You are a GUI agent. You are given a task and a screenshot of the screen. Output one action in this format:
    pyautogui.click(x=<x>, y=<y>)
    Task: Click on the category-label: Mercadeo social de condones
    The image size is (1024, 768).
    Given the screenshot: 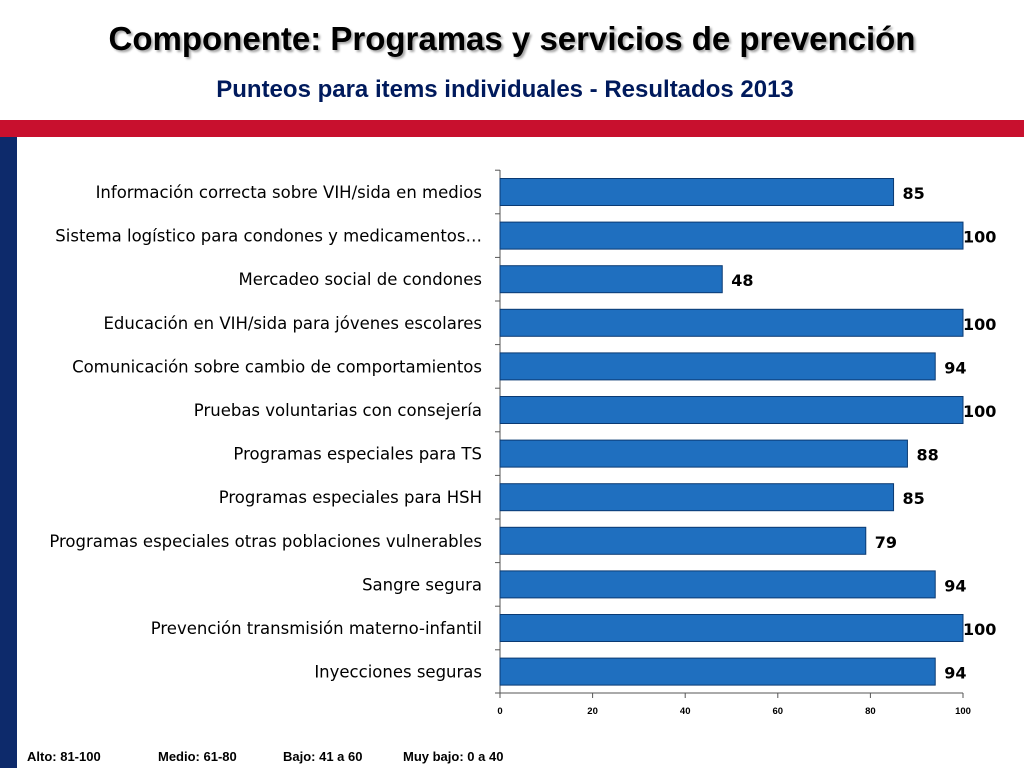 What is the action you would take?
    pyautogui.click(x=360, y=279)
    